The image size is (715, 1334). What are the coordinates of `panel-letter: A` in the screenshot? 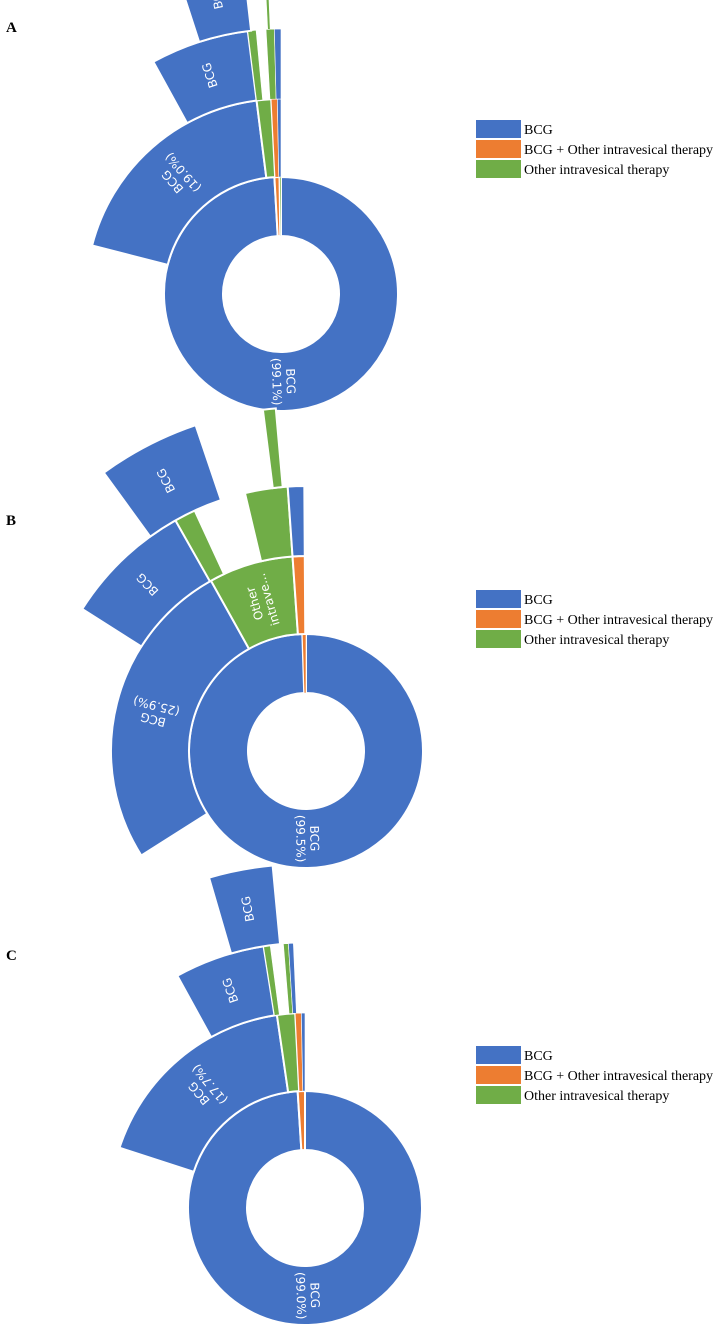 It's located at (11, 28).